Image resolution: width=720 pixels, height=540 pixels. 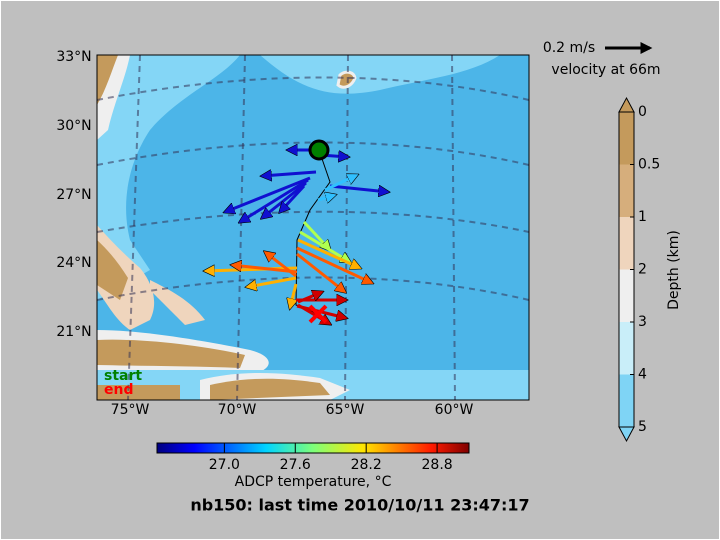 What do you see at coordinates (605, 70) in the screenshot?
I see `velocity-key-label: velocity at 66m` at bounding box center [605, 70].